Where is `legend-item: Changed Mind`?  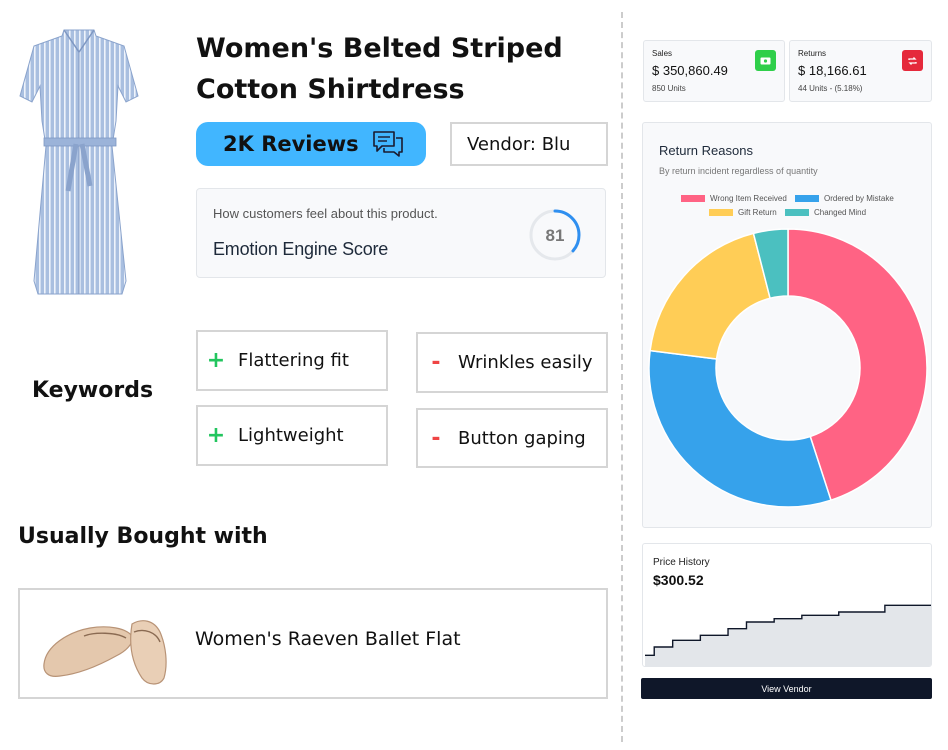 legend-item: Changed Mind is located at coordinates (825, 212).